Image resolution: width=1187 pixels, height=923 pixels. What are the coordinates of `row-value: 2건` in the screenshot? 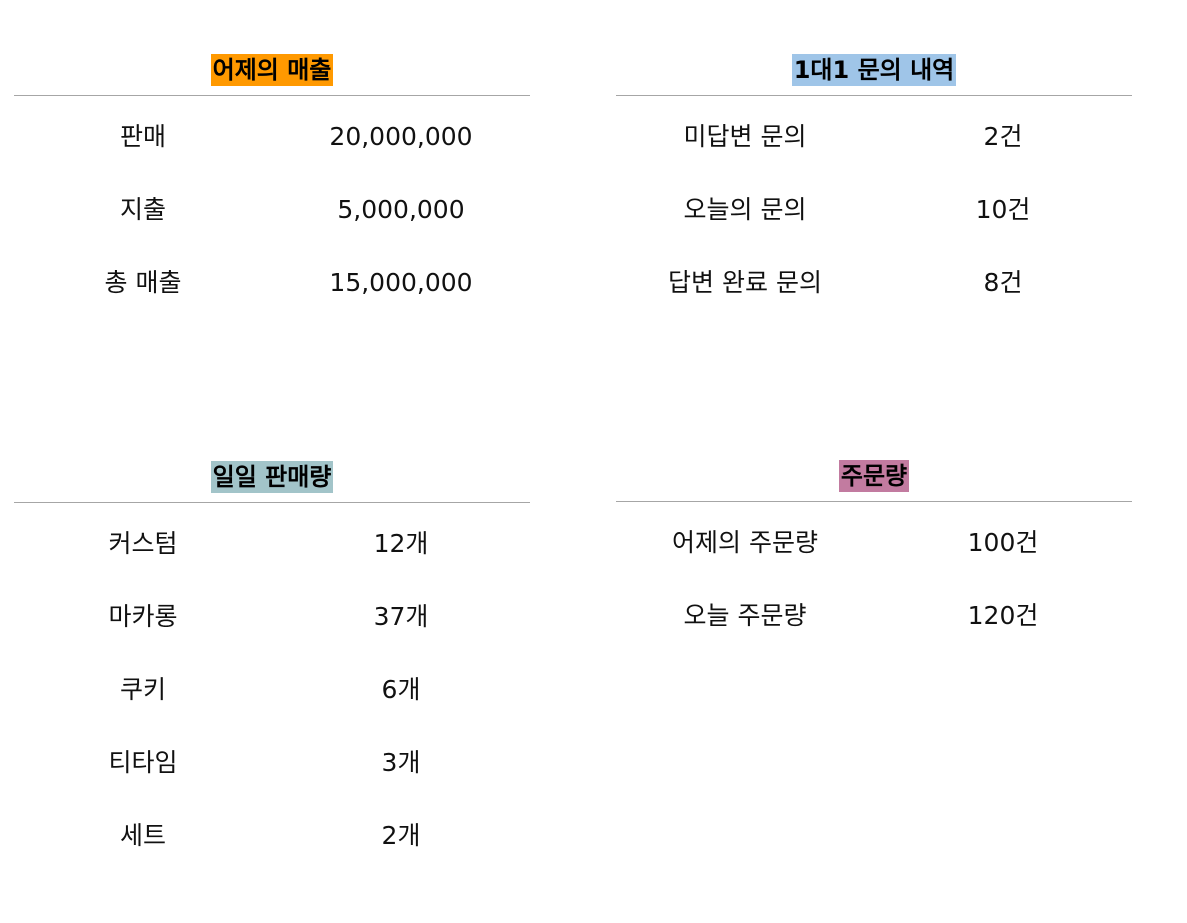 It's located at (1003, 136).